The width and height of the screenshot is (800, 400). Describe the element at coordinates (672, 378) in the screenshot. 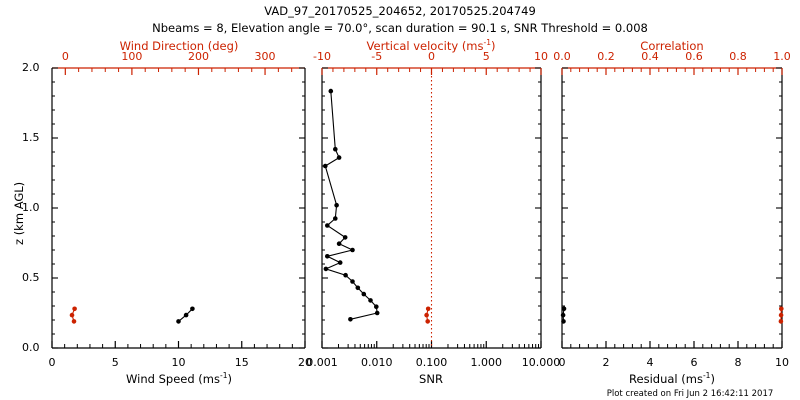

I see `panel3-bottom-axis-label: Residual (ms-1)` at that location.